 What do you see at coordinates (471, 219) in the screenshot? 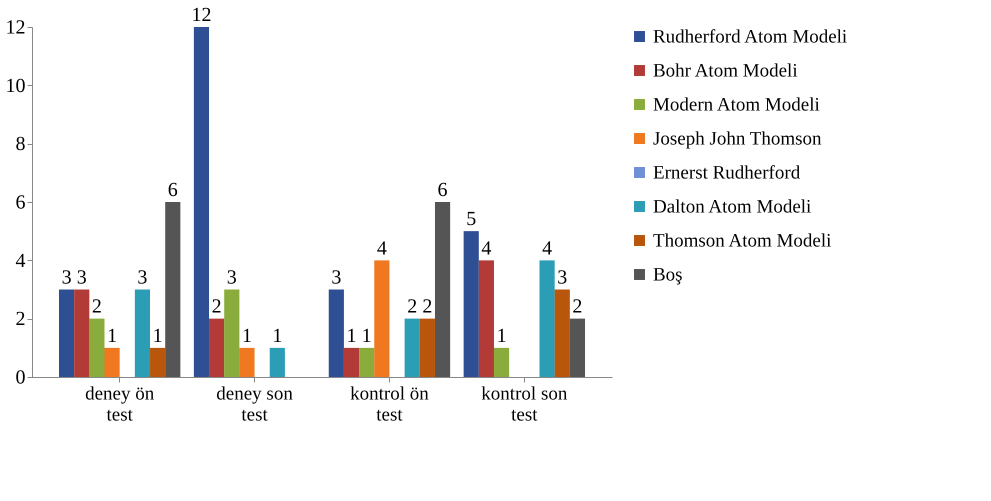
I see `data-label: 5` at bounding box center [471, 219].